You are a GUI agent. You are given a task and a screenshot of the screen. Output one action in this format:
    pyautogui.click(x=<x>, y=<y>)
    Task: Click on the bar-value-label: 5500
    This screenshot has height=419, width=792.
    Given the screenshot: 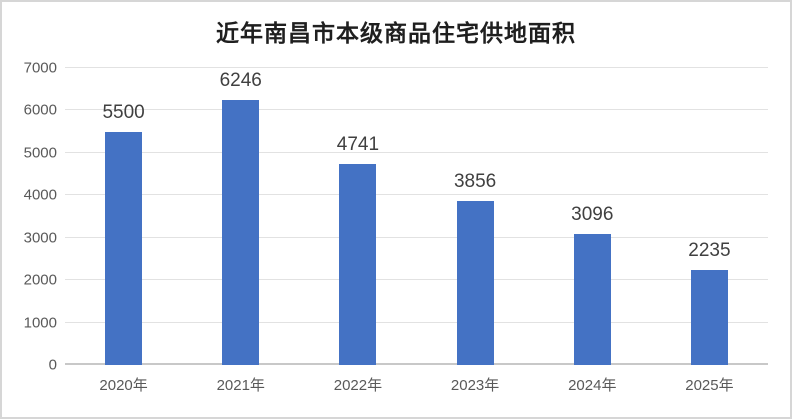 What is the action you would take?
    pyautogui.click(x=123, y=112)
    